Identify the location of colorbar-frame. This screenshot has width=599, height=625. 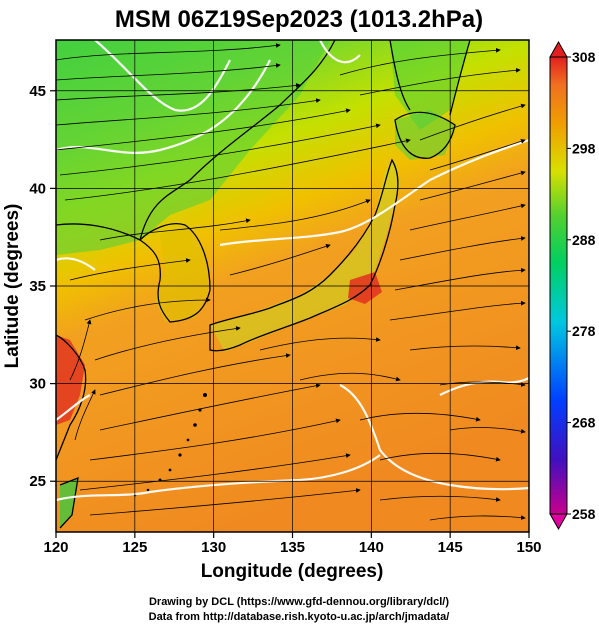
(558, 285).